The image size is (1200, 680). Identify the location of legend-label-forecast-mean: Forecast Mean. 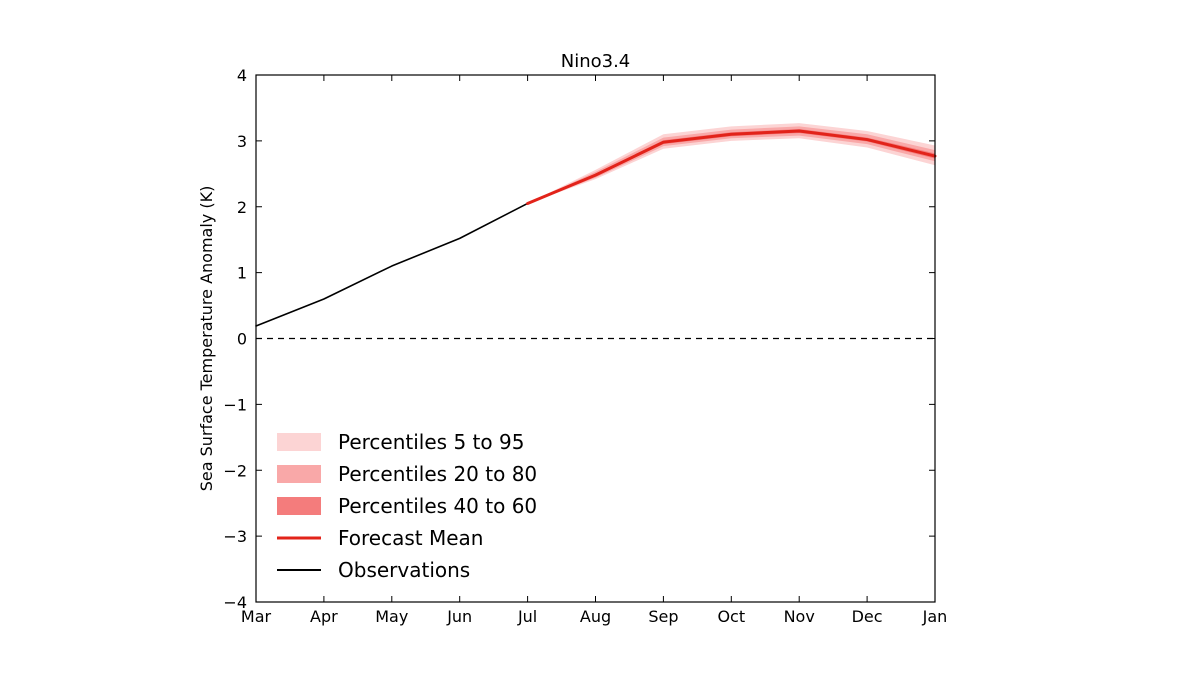
(410, 538).